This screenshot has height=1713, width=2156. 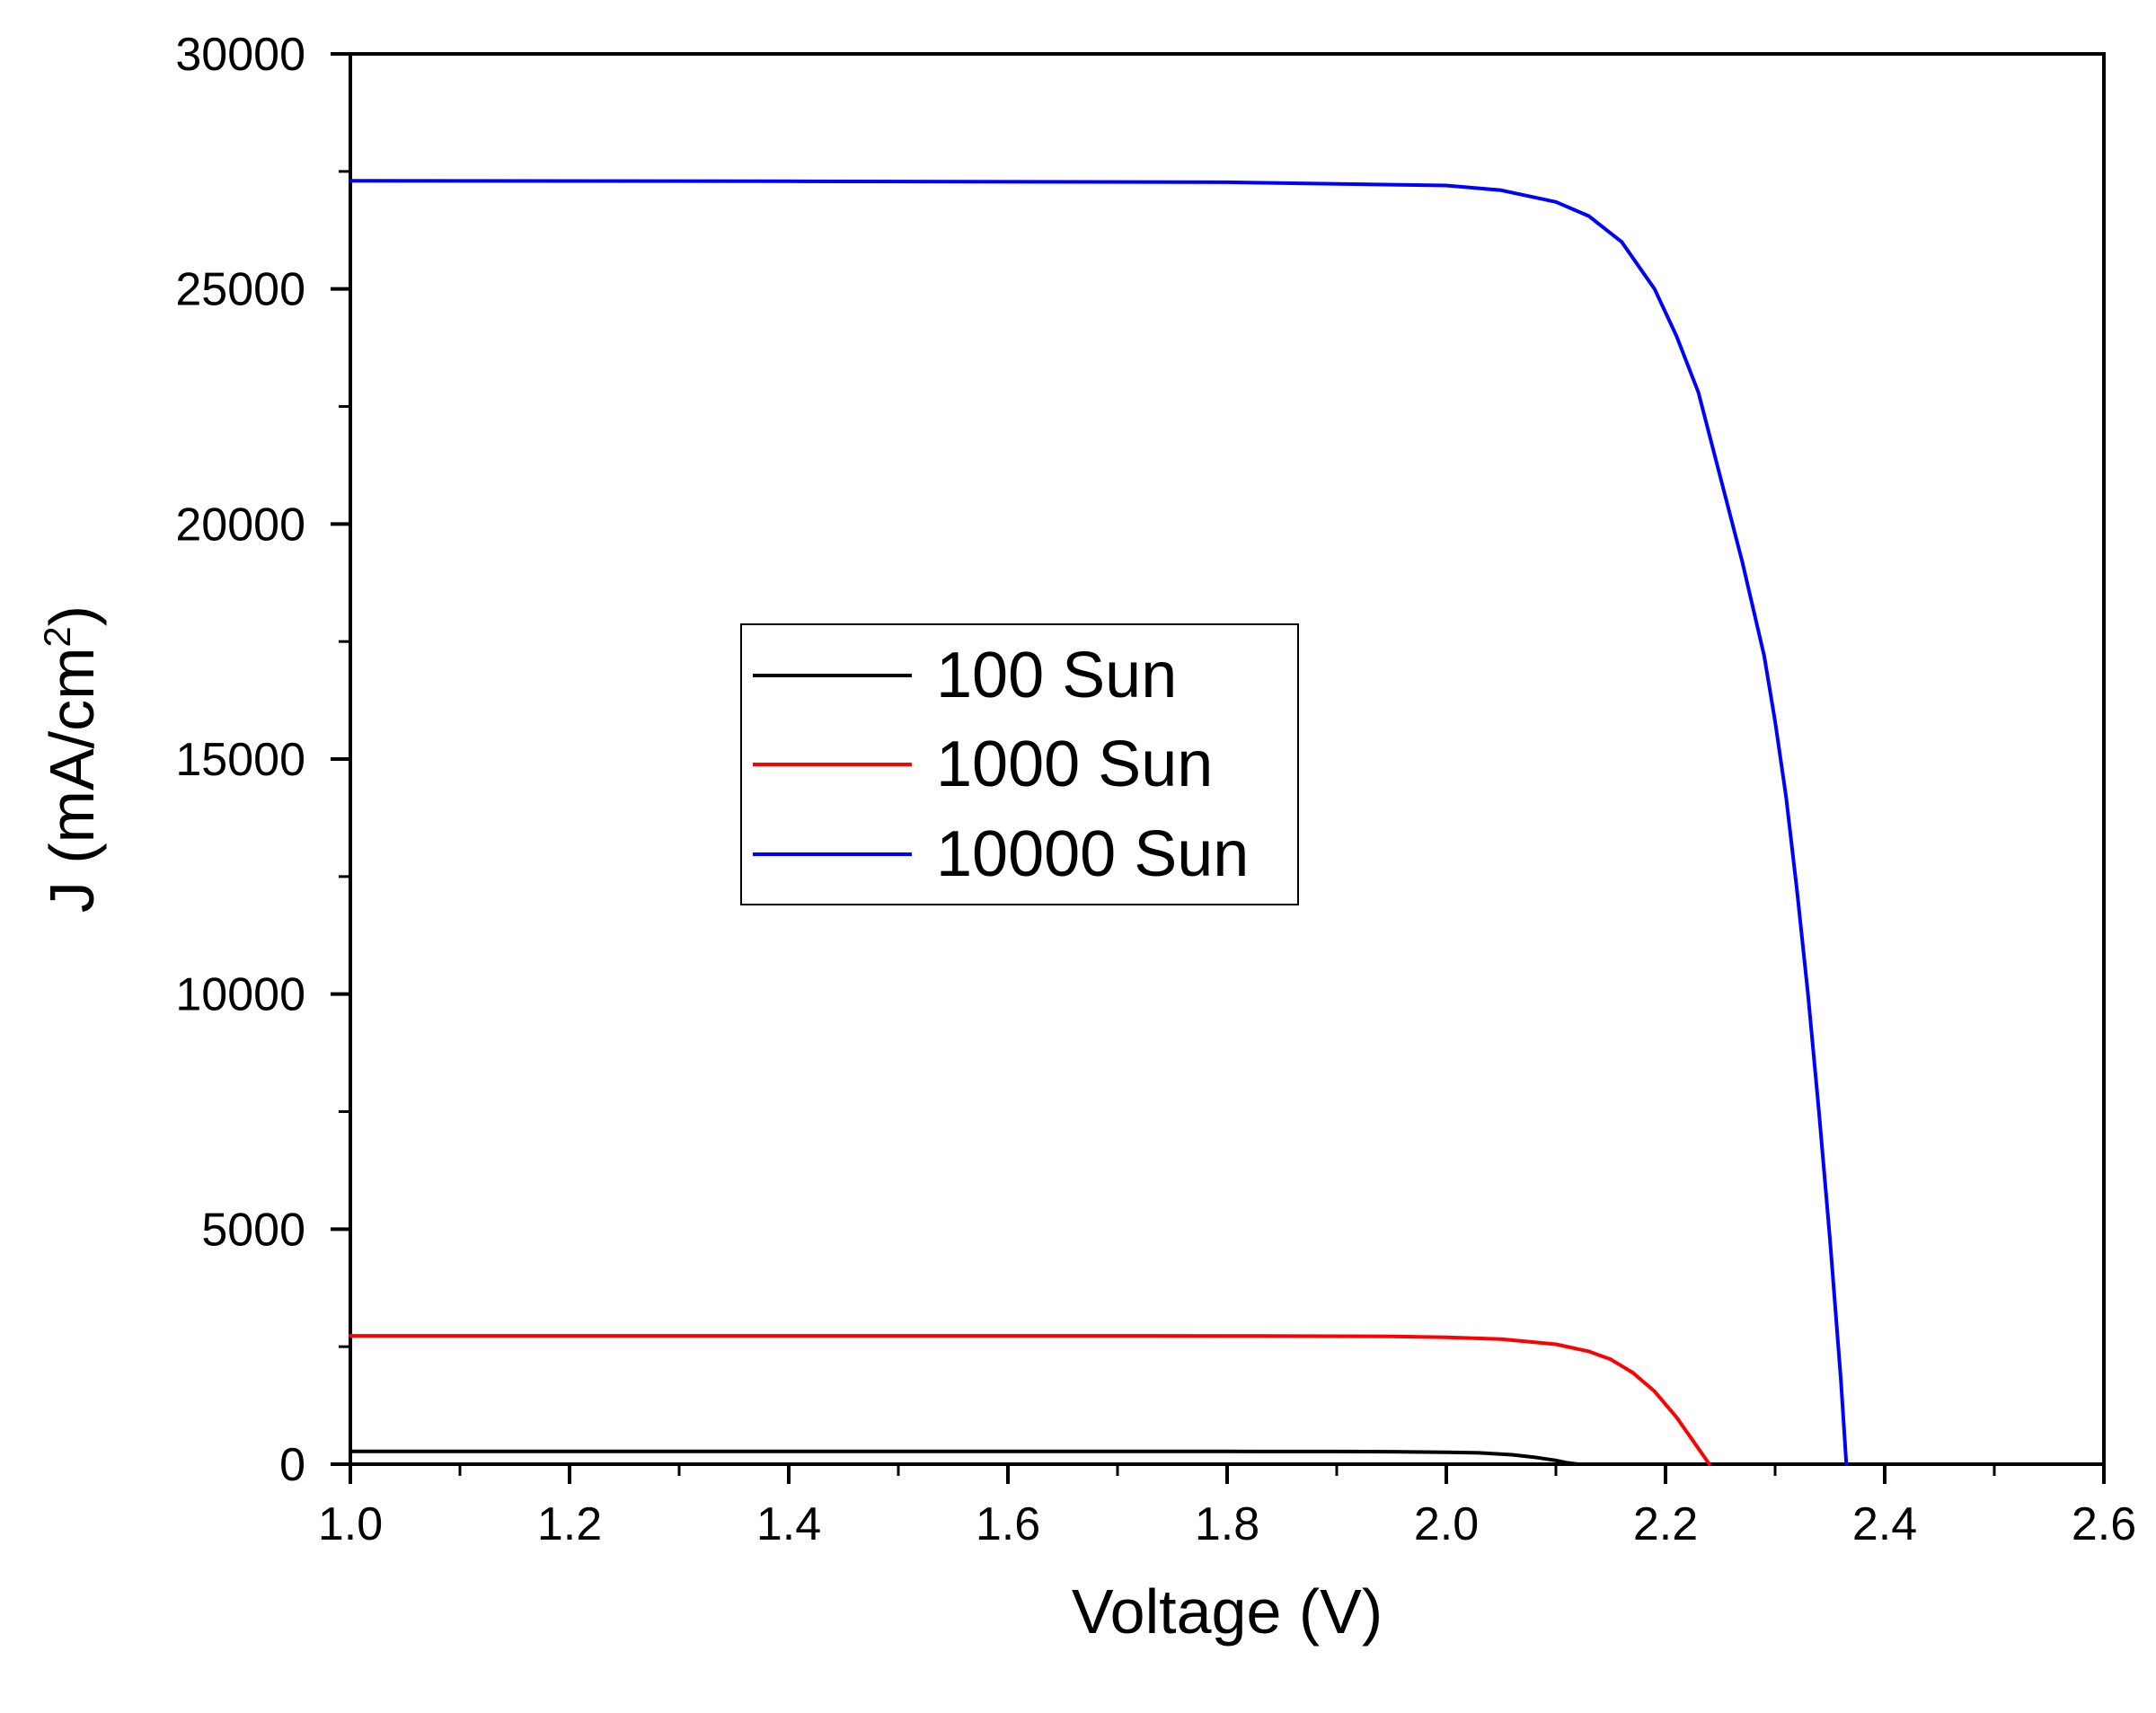 What do you see at coordinates (1666, 1524) in the screenshot?
I see `x-tick-label: 2.2` at bounding box center [1666, 1524].